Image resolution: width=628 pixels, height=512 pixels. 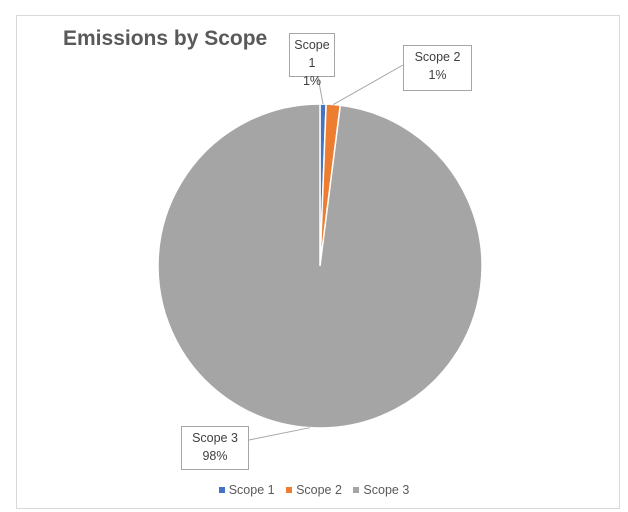 I want to click on data-label-scope-1-value: 1%, so click(x=312, y=81).